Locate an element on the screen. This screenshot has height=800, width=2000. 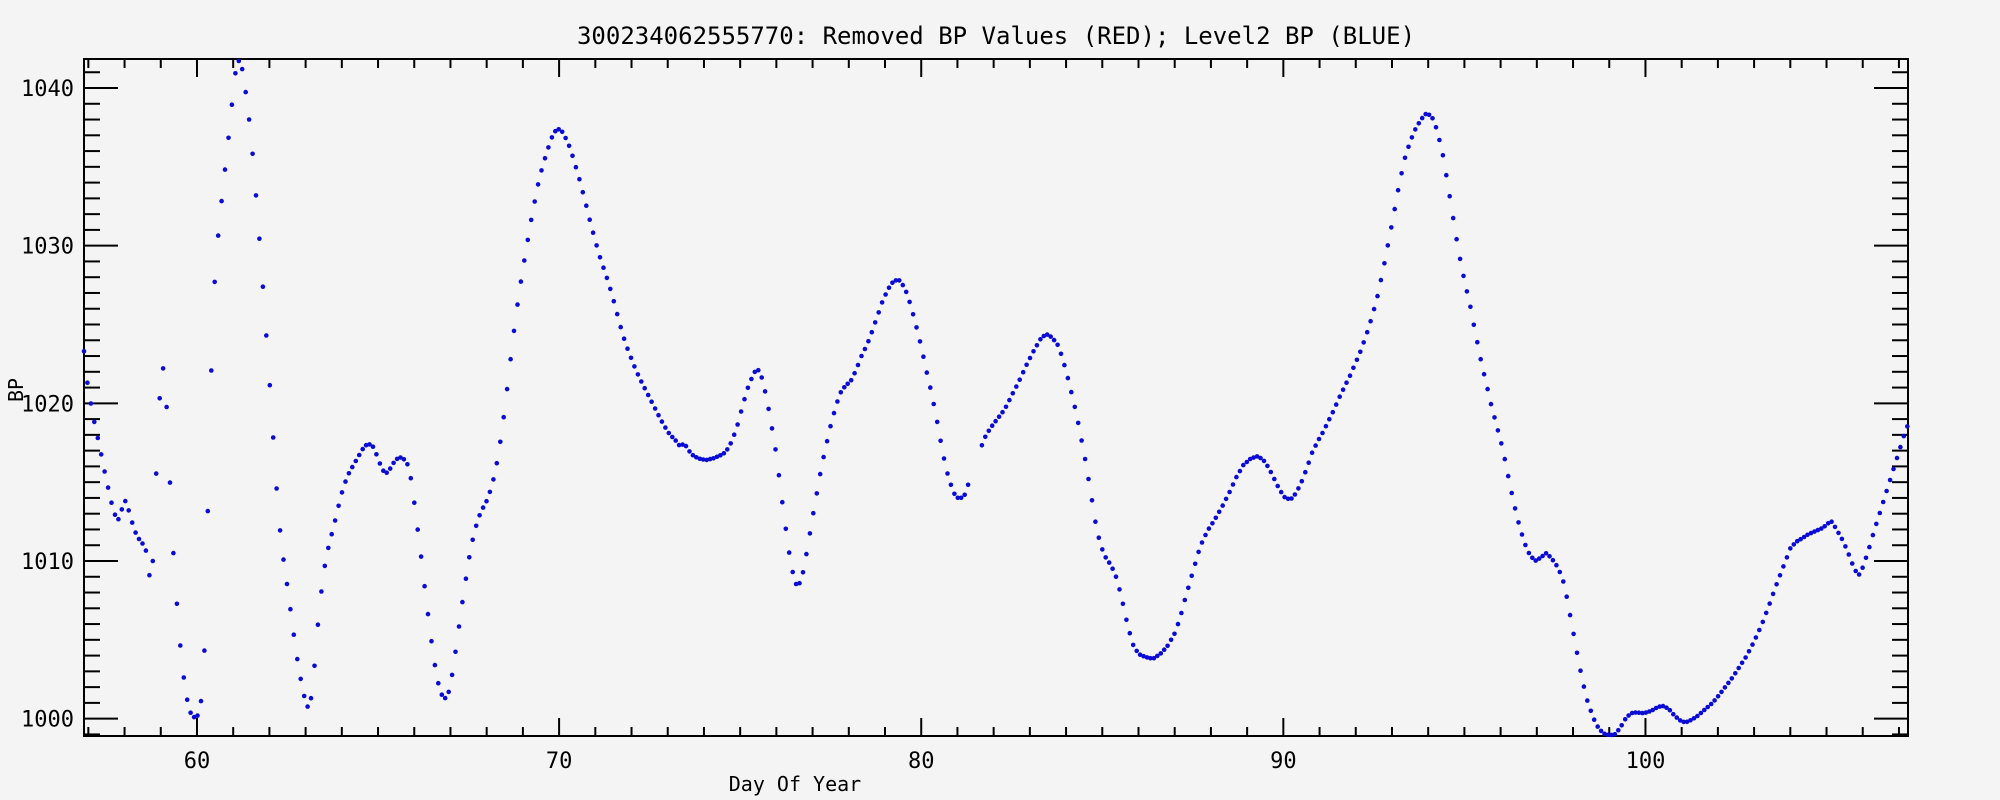
x-tick-label: 70 is located at coordinates (559, 761).